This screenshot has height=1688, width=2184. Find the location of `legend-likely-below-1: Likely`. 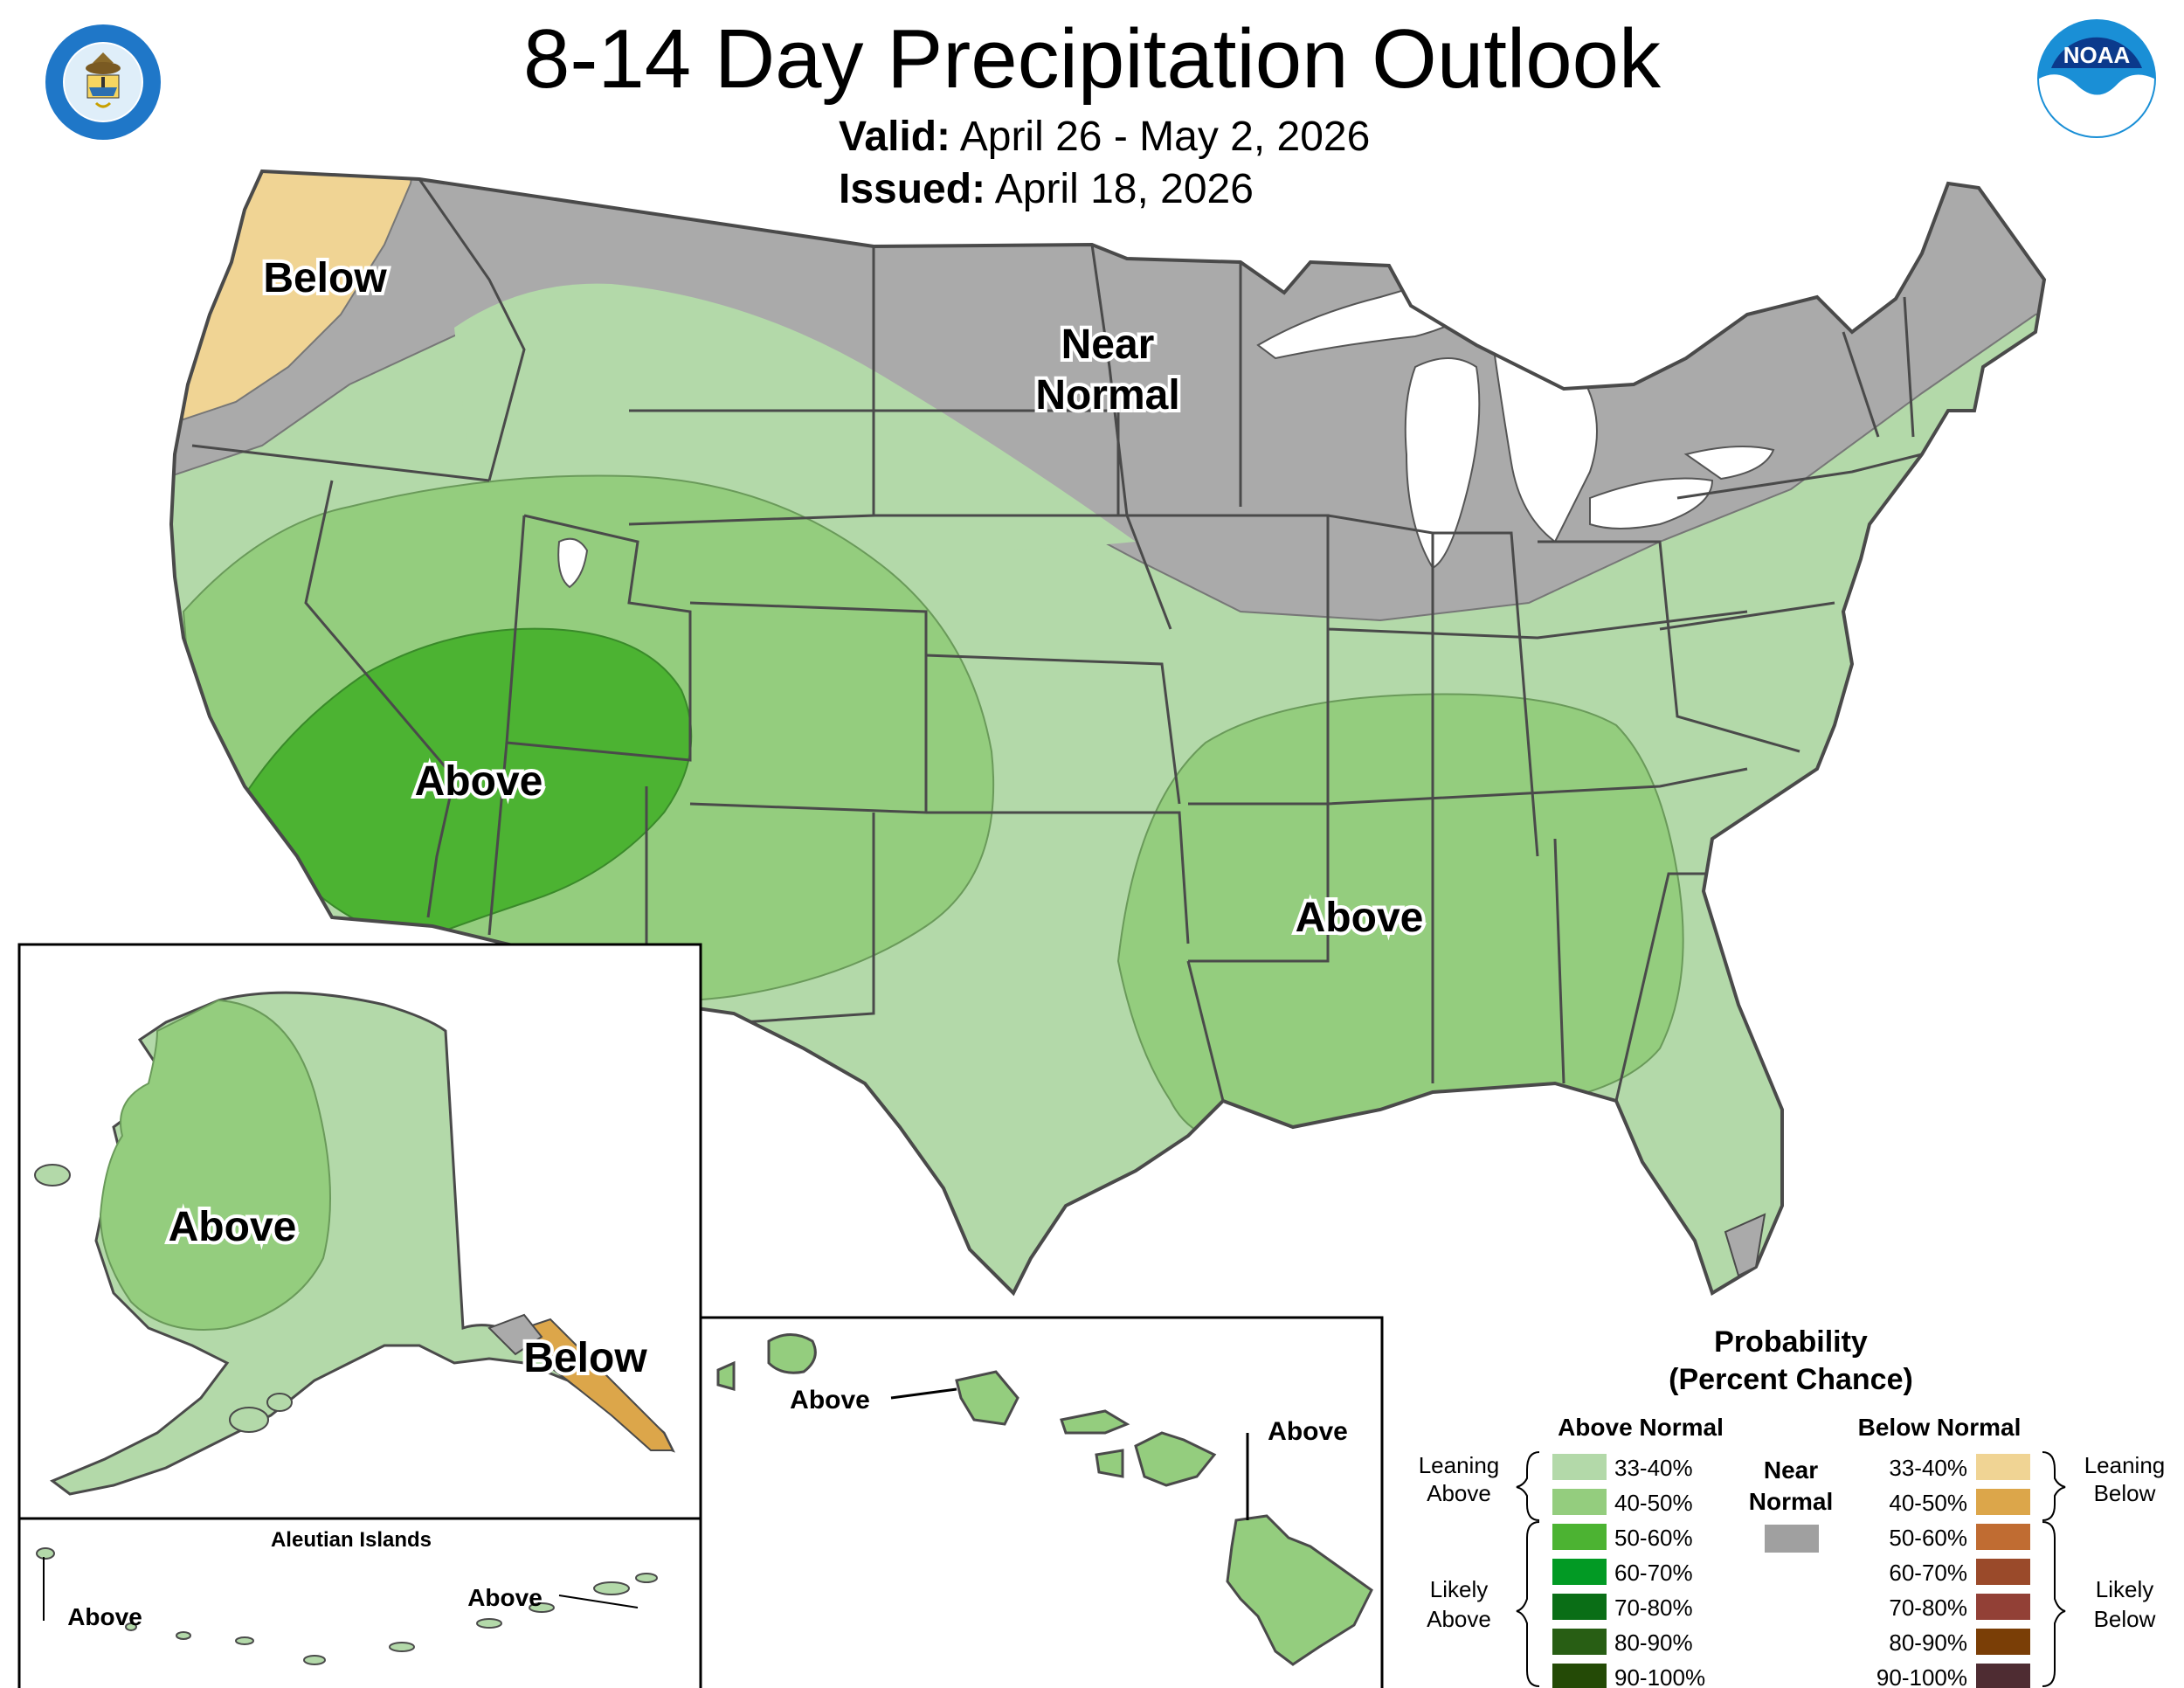

legend-likely-below-1: Likely is located at coordinates (2124, 1589).